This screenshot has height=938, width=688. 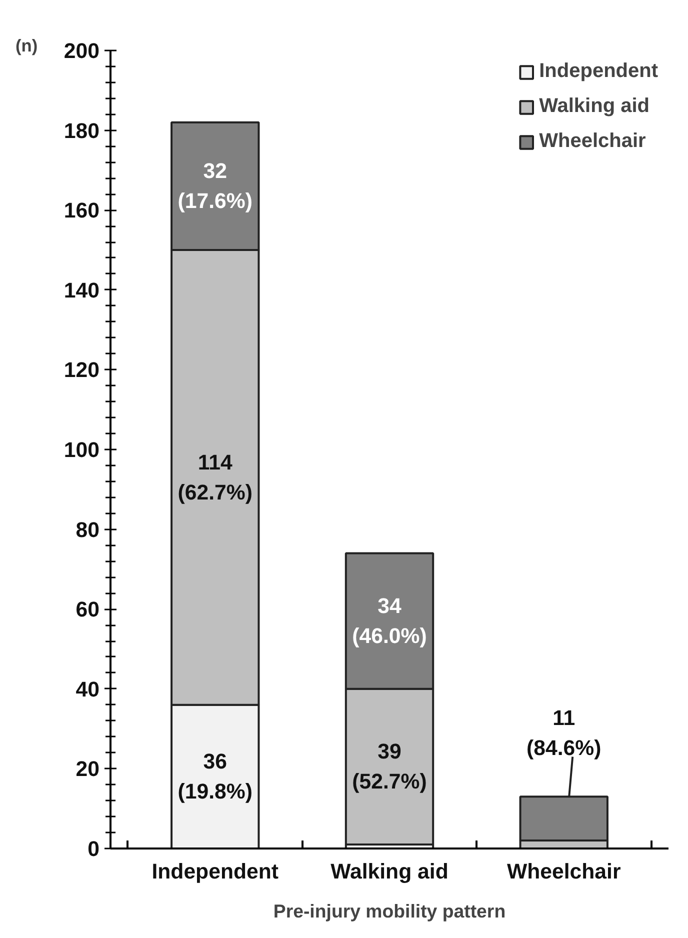 What do you see at coordinates (563, 872) in the screenshot?
I see `x-tick-label: Wheelchair` at bounding box center [563, 872].